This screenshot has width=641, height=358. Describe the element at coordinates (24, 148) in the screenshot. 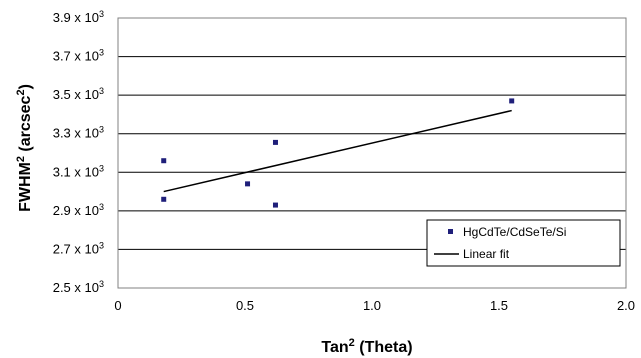

I see `y-axis-title: FWHM2 (arcsec2)` at that location.